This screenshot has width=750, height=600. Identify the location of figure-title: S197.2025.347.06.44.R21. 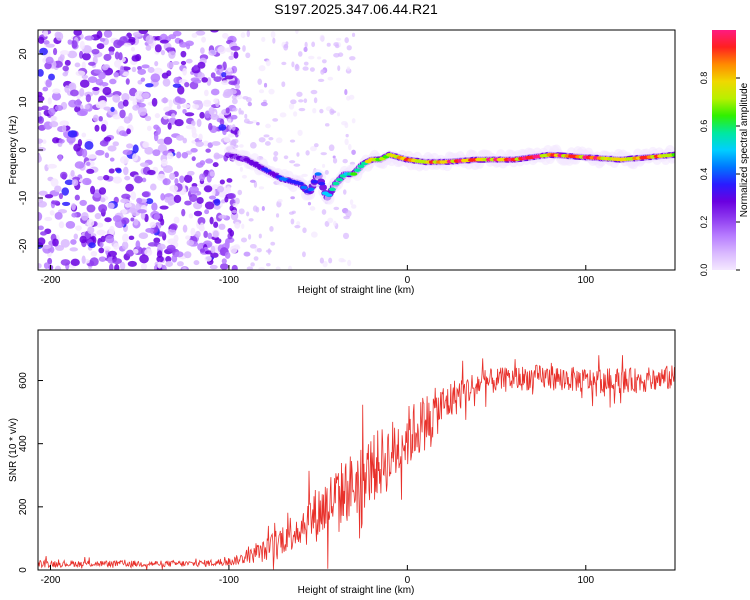
(356, 9).